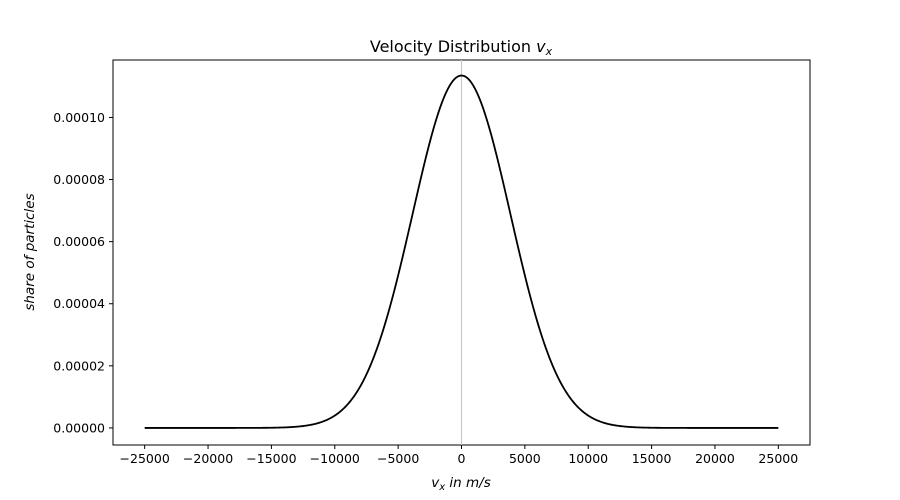 The height and width of the screenshot is (500, 900). What do you see at coordinates (652, 458) in the screenshot?
I see `x-tick-label: 15000` at bounding box center [652, 458].